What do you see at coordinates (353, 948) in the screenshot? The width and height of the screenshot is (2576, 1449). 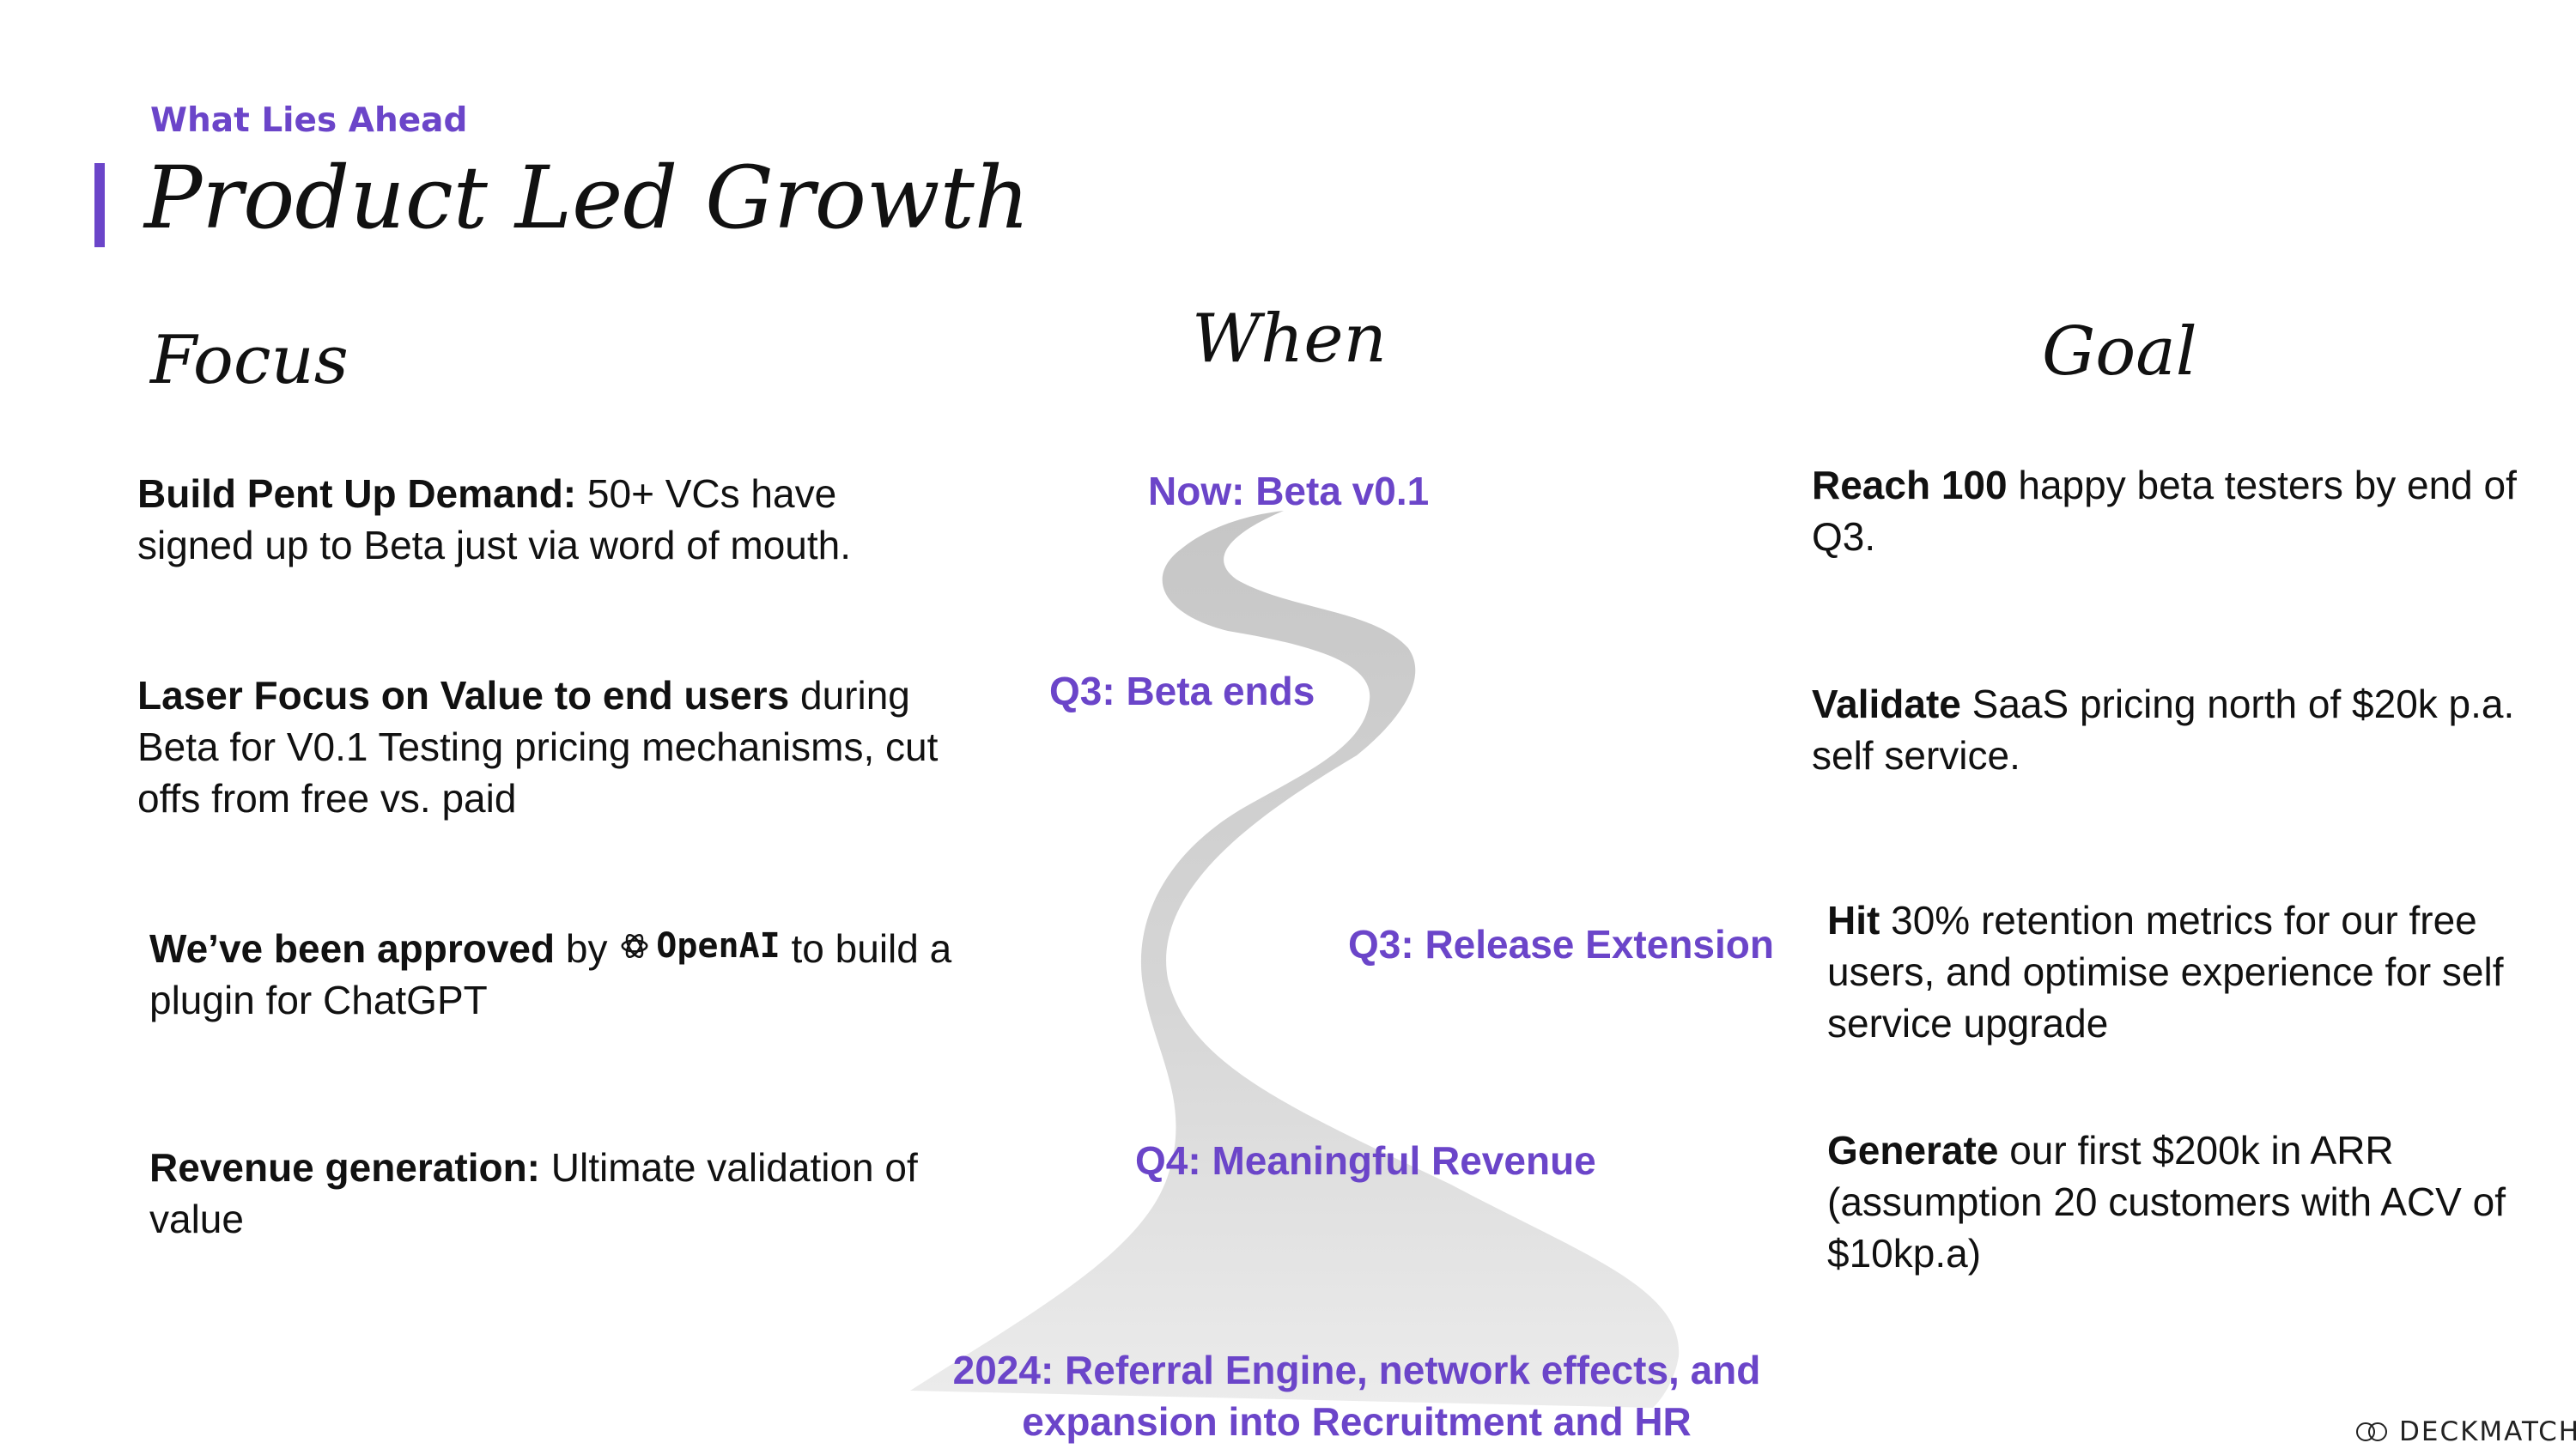 I see `focus-item-openai-bold: We’ve been approved` at bounding box center [353, 948].